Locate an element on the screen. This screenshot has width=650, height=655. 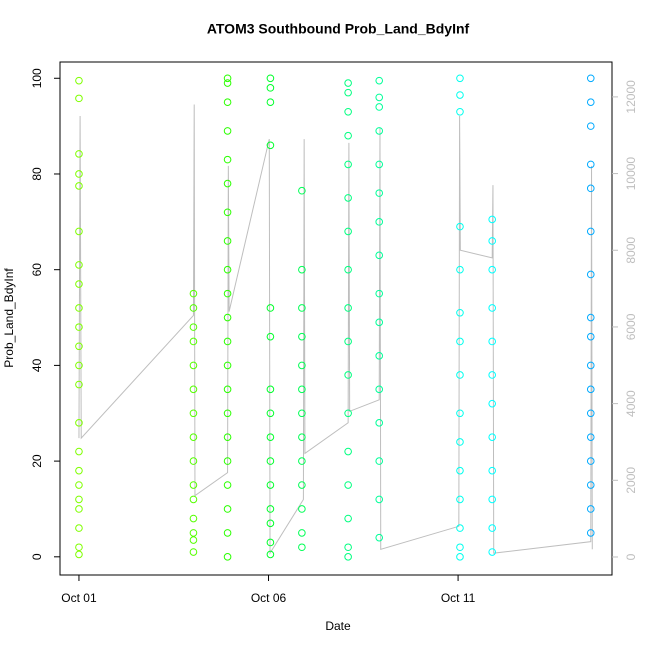
y2-tick-label: 12000 is located at coordinates (631, 97).